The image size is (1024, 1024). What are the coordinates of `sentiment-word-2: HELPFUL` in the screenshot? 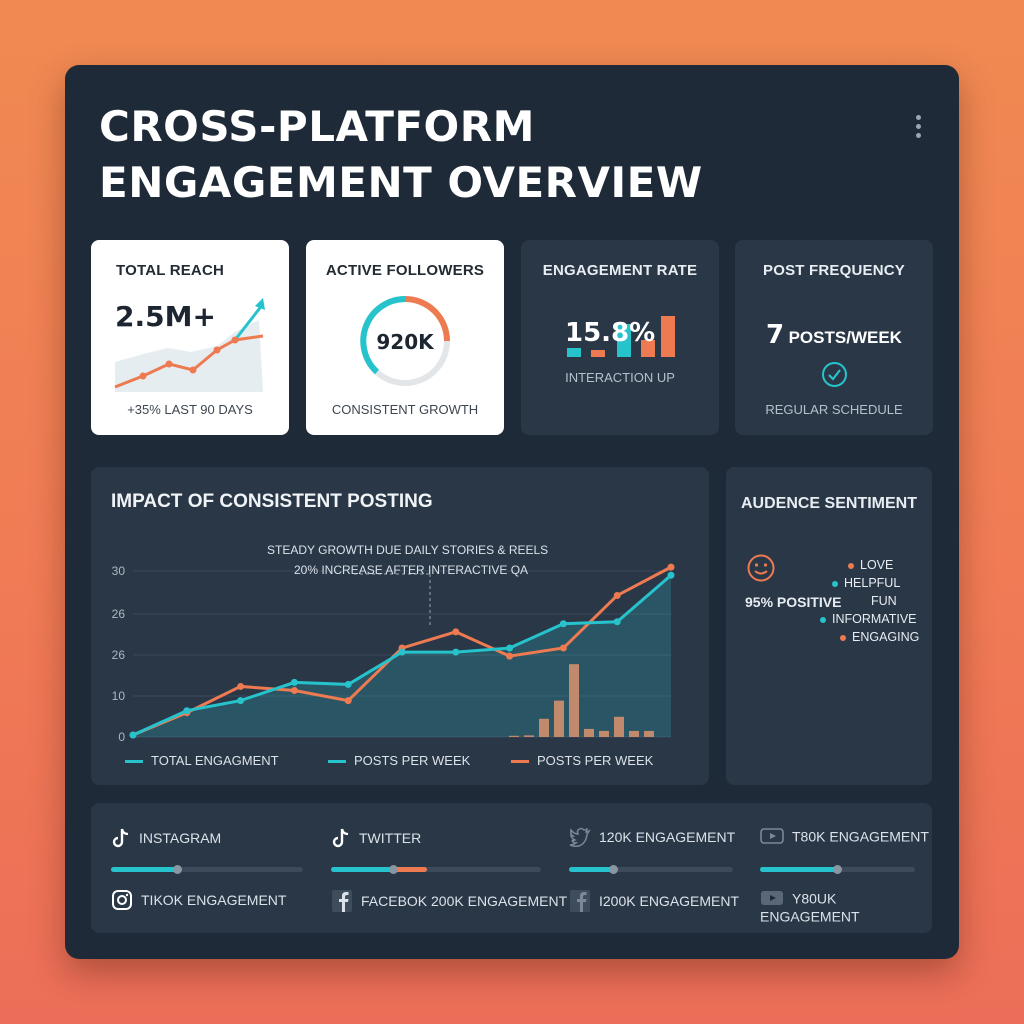 It's located at (866, 583).